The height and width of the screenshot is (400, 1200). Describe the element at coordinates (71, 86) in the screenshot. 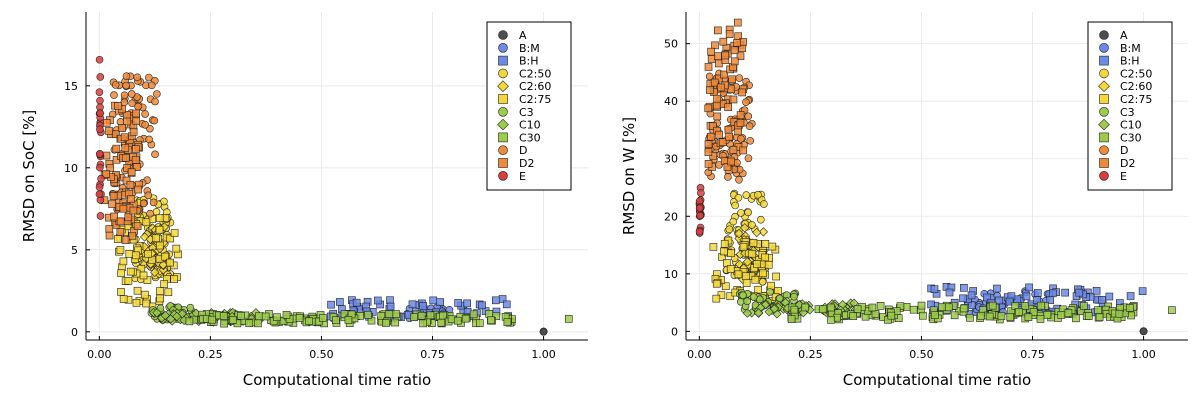

I see `y-tick-label-soc-3: 15` at that location.